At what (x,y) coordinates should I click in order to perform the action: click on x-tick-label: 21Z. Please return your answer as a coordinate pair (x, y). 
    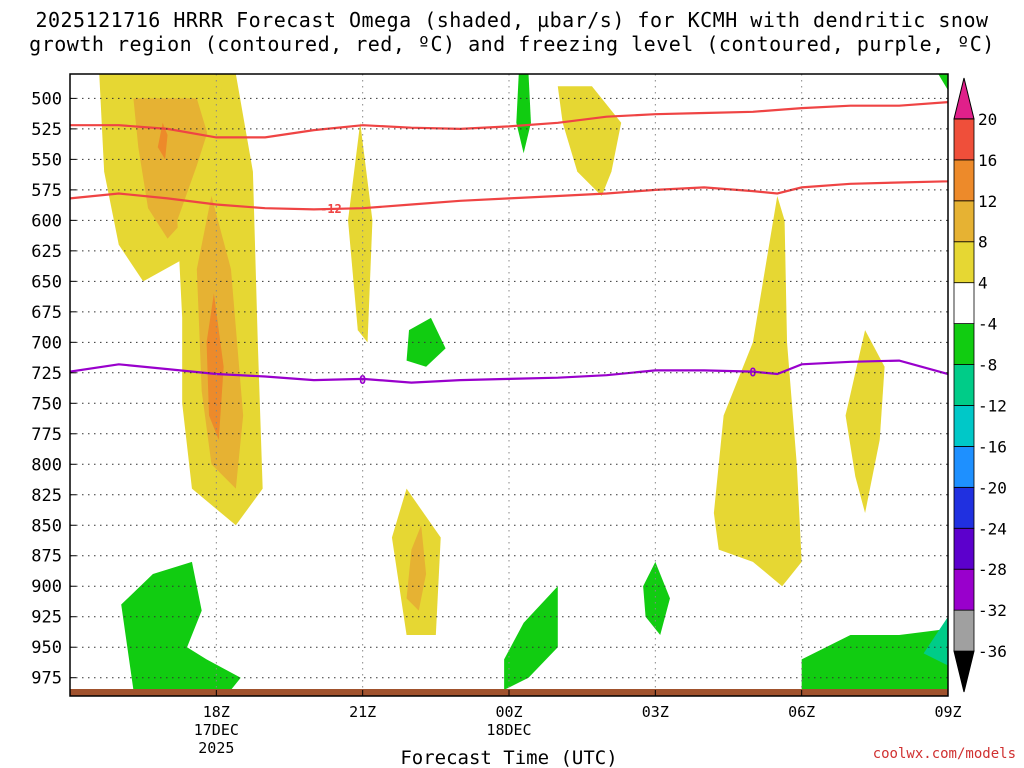
    Looking at the image, I should click on (362, 712).